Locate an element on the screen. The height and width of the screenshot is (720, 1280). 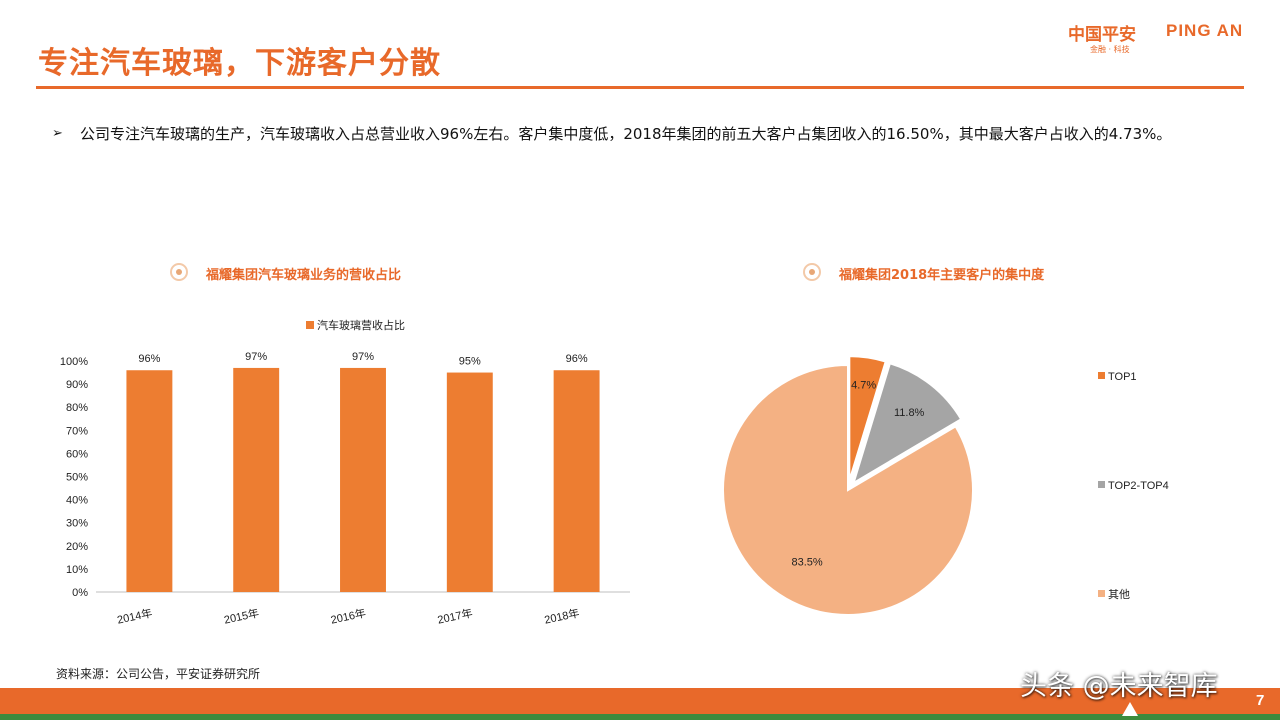
bar-y-tick-label: 50% is located at coordinates (77, 478).